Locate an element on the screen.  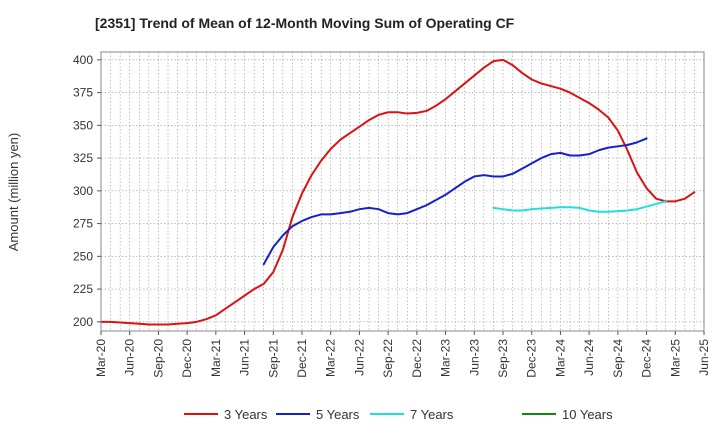
x-tick-label: Mar-22 is located at coordinates (331, 358).